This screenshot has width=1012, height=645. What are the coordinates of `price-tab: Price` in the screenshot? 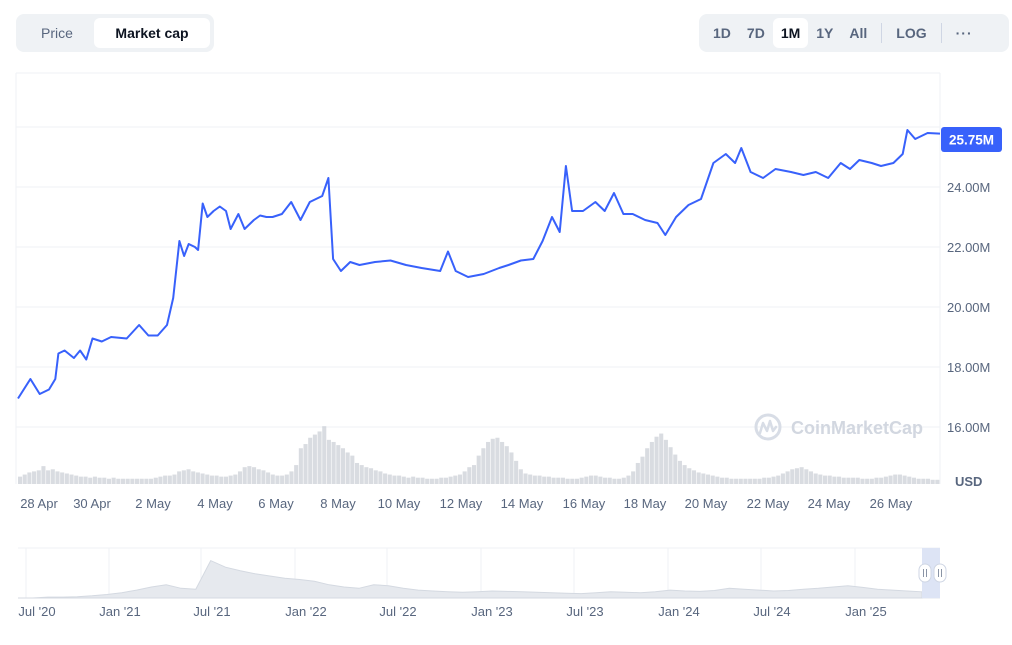 It's located at (57, 33).